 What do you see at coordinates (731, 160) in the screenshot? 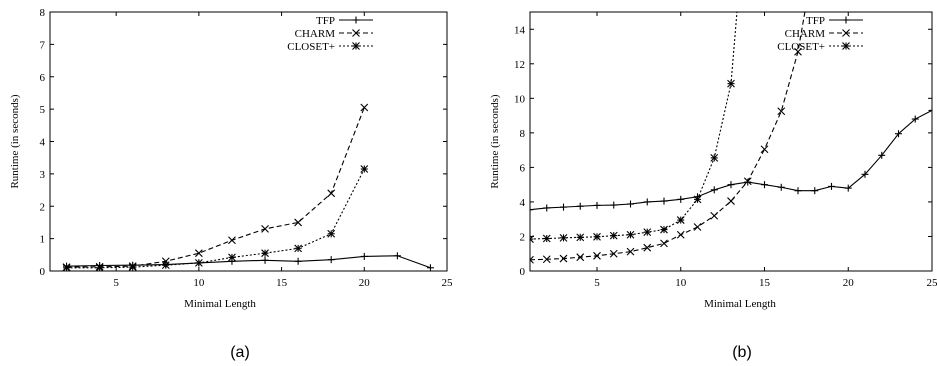
I see `series-tfp` at bounding box center [731, 160].